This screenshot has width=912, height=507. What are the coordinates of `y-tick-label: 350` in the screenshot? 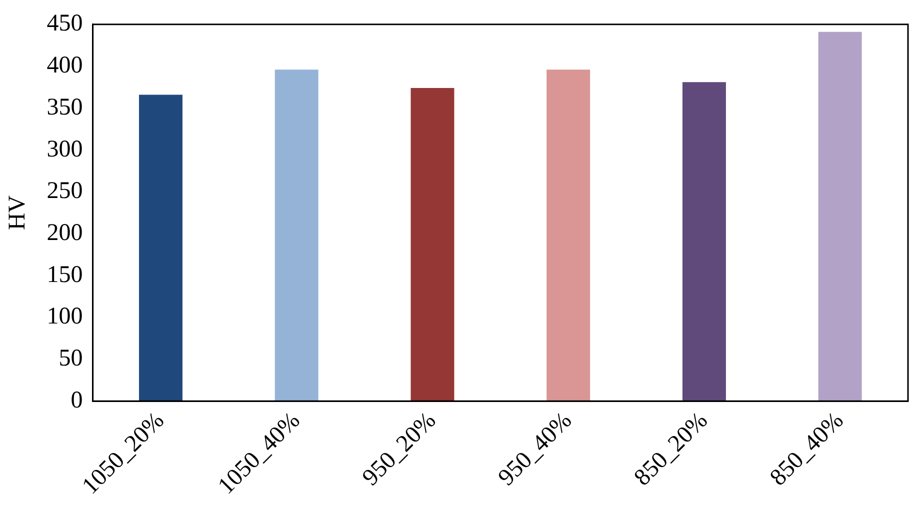 It's located at (64, 107).